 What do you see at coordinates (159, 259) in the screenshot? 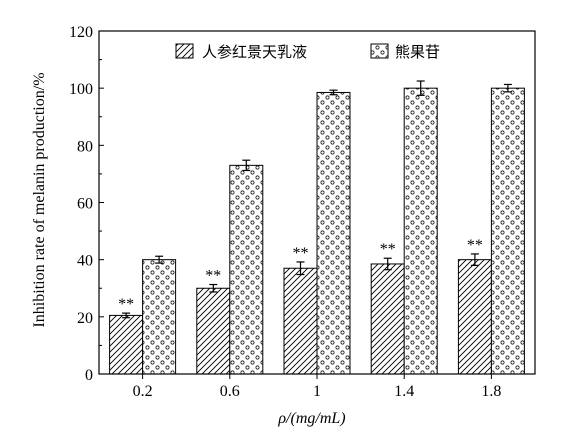
I see `error-bar-series-2-0.2` at bounding box center [159, 259].